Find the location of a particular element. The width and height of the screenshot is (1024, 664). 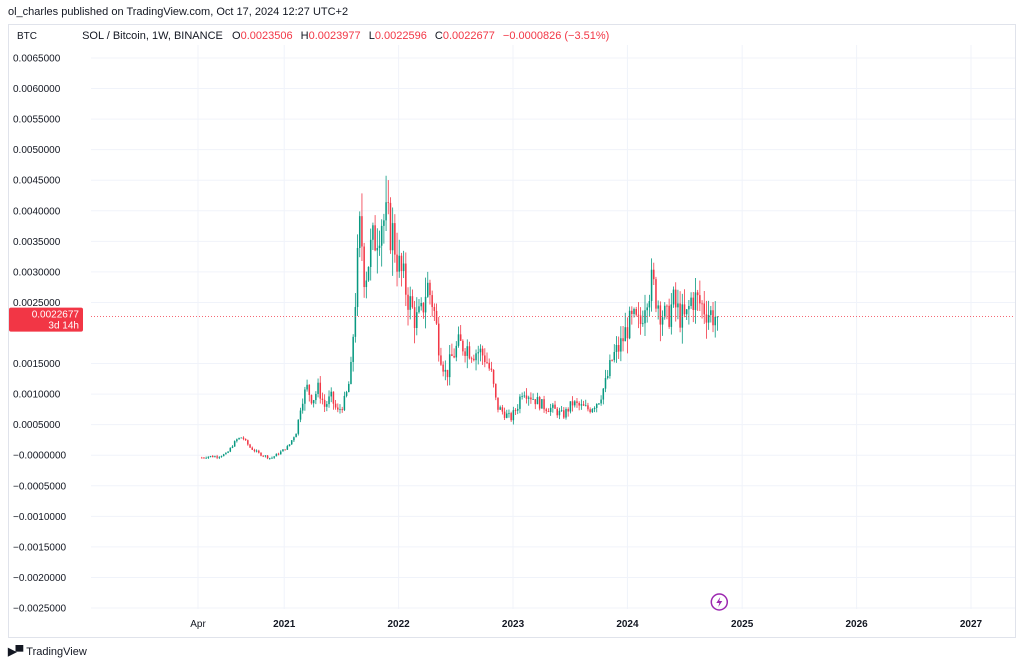

x-tick-label: 2022 is located at coordinates (398, 624).